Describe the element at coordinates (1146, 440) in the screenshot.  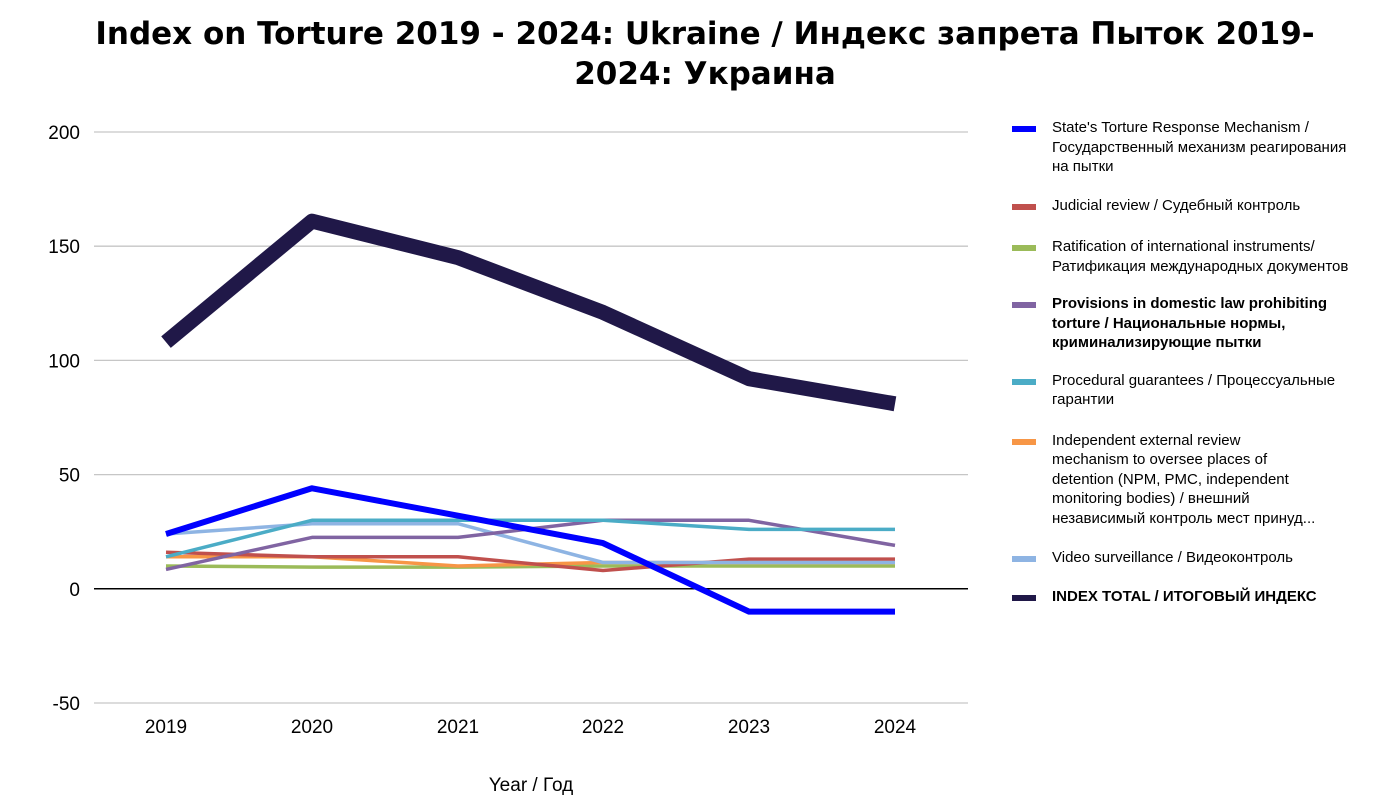
I see `legend-label-line: Independent external review` at that location.